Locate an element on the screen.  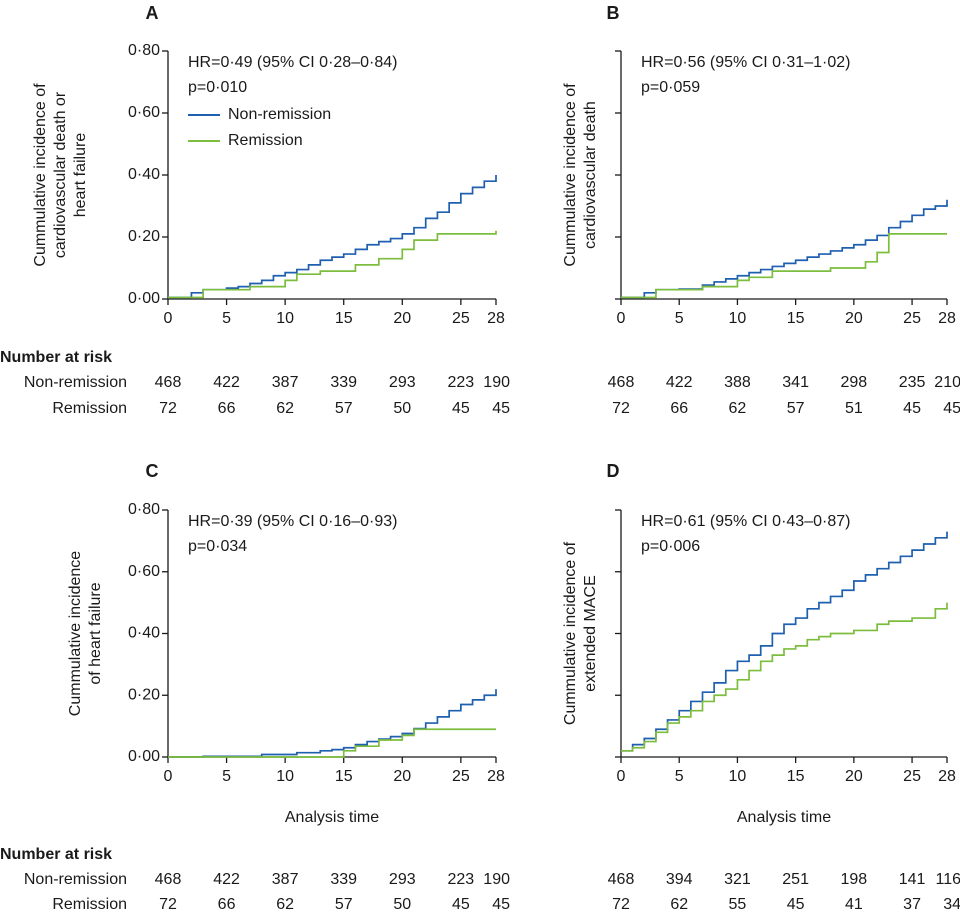
panel-c-ylabel-line: of heart failure is located at coordinates (95, 633).